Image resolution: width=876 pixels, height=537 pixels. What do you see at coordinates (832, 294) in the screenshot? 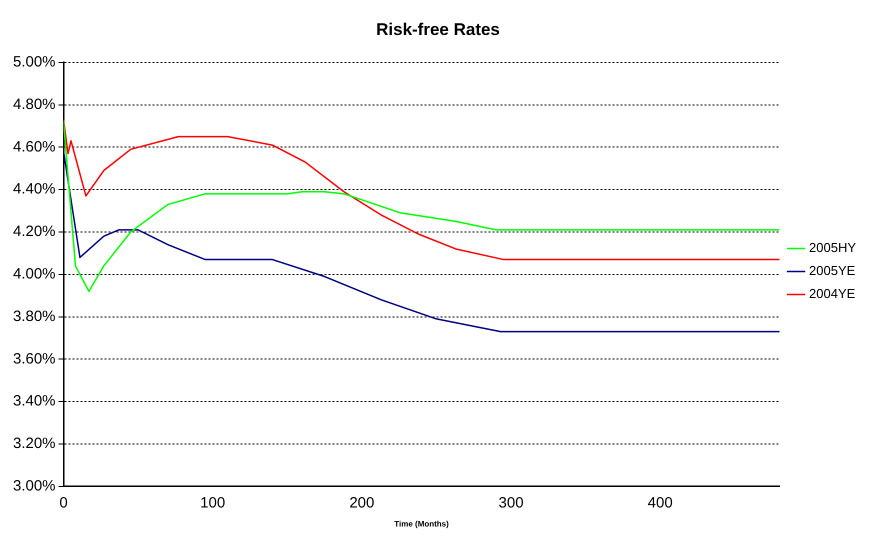
I see `legend-label: 2004YE` at bounding box center [832, 294].